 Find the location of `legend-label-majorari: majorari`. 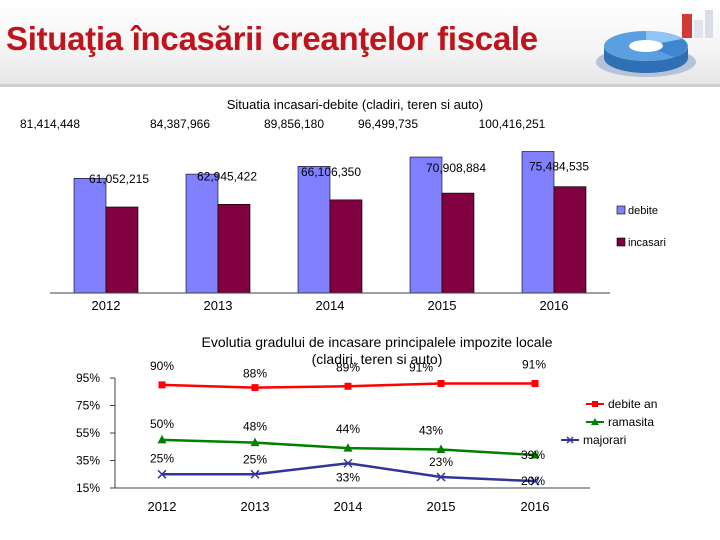

legend-label-majorari: majorari is located at coordinates (604, 440).